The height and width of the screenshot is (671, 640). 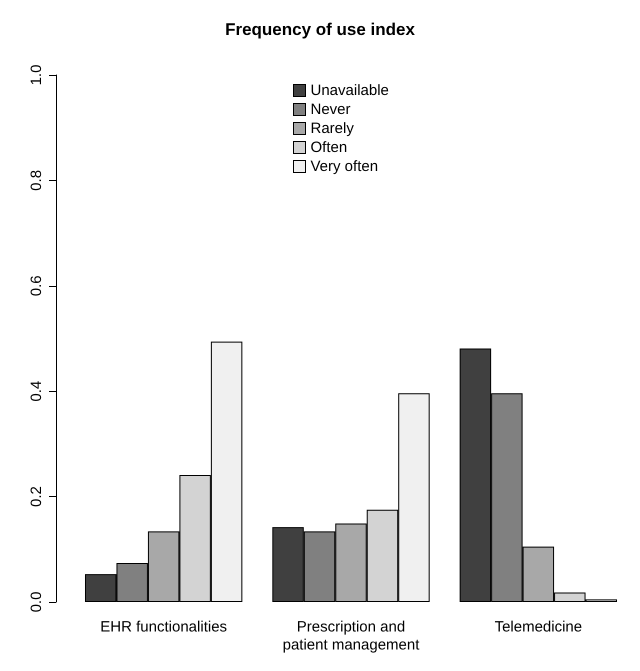 What do you see at coordinates (330, 109) in the screenshot?
I see `legend-label: Never` at bounding box center [330, 109].